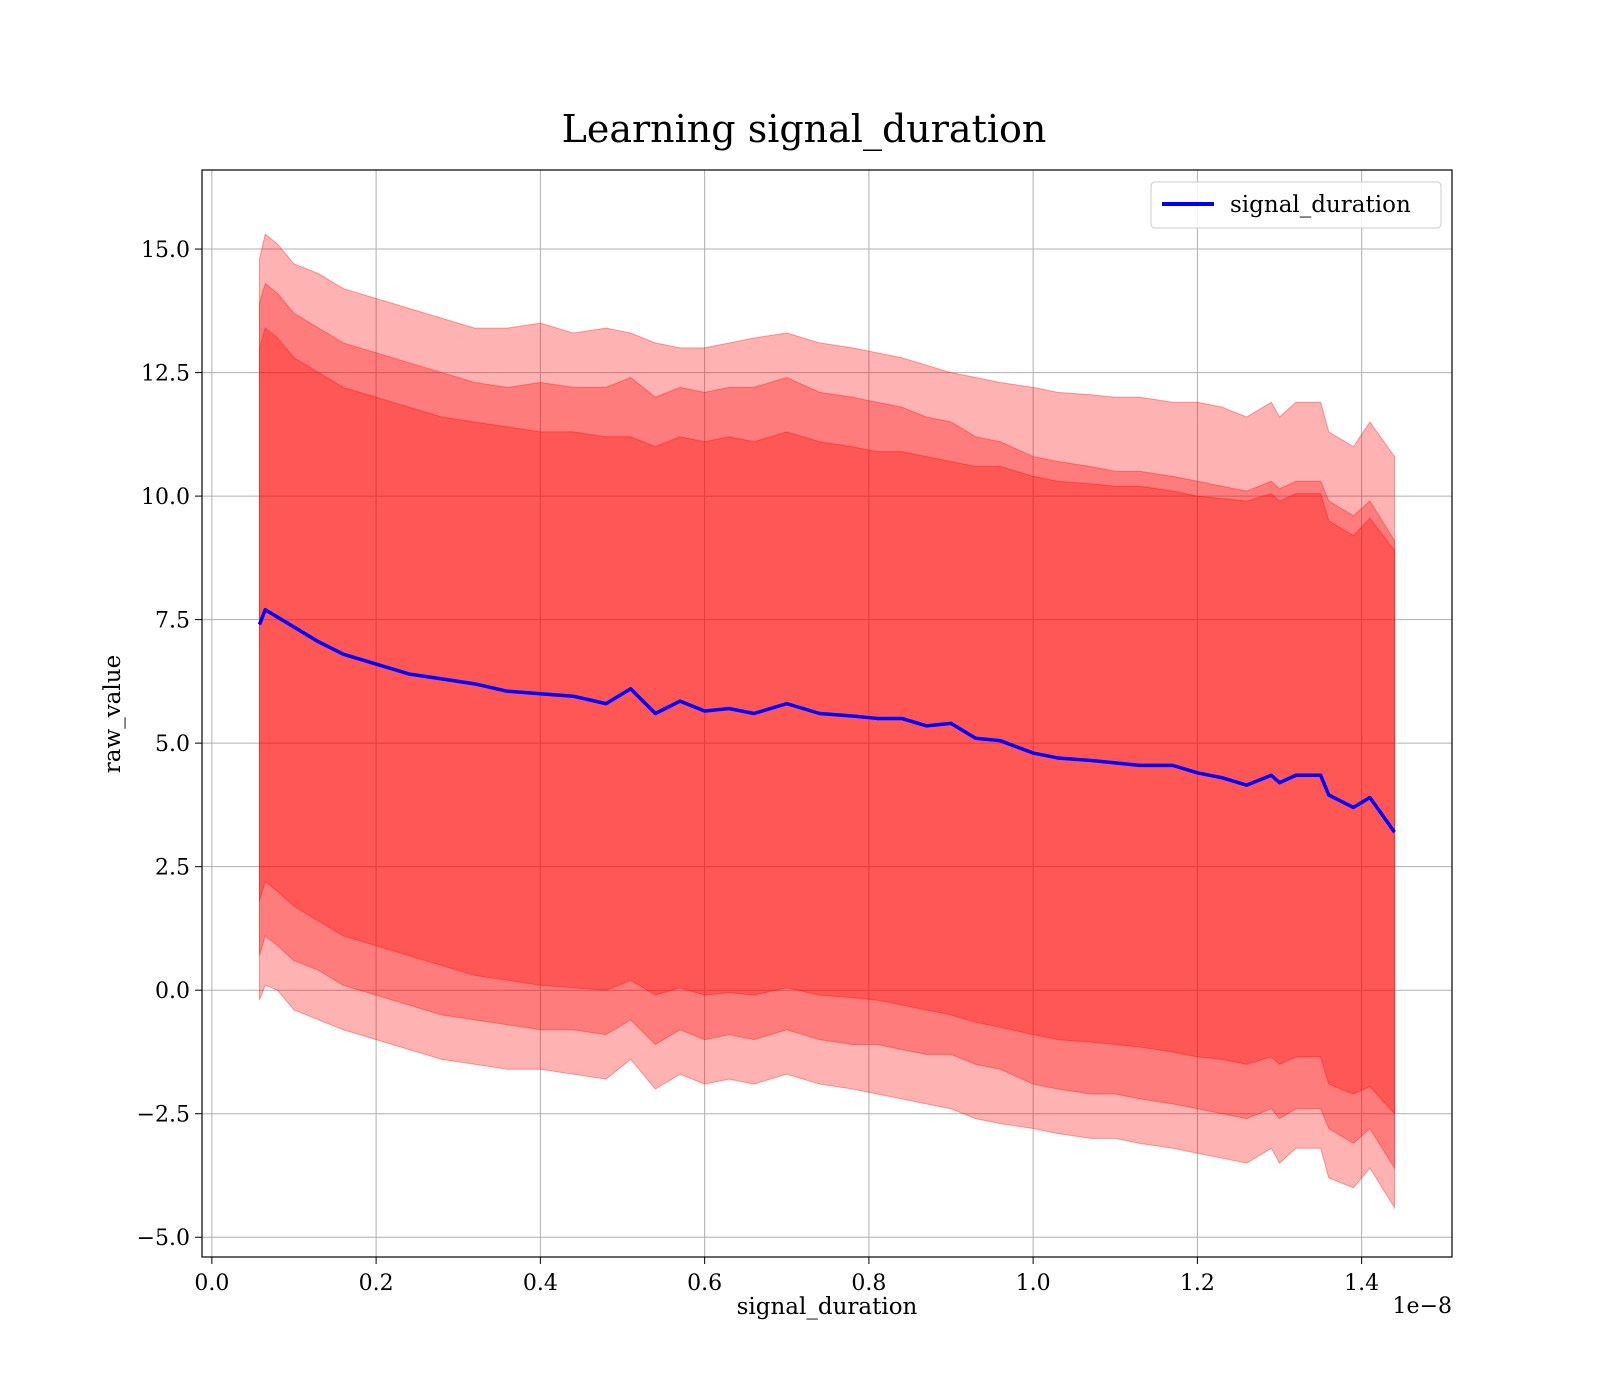 This screenshot has width=1600, height=1400. Describe the element at coordinates (163, 1115) in the screenshot. I see `y-tick-label: −2.5` at that location.